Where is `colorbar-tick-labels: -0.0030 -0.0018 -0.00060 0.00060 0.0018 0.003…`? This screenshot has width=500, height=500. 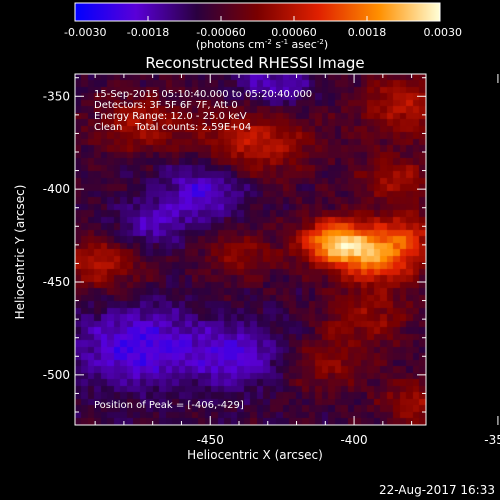 colorbar-tick-labels: -0.0030 -0.0018 -0.00060 0.00060 0.0018 0.003… is located at coordinates (263, 32).